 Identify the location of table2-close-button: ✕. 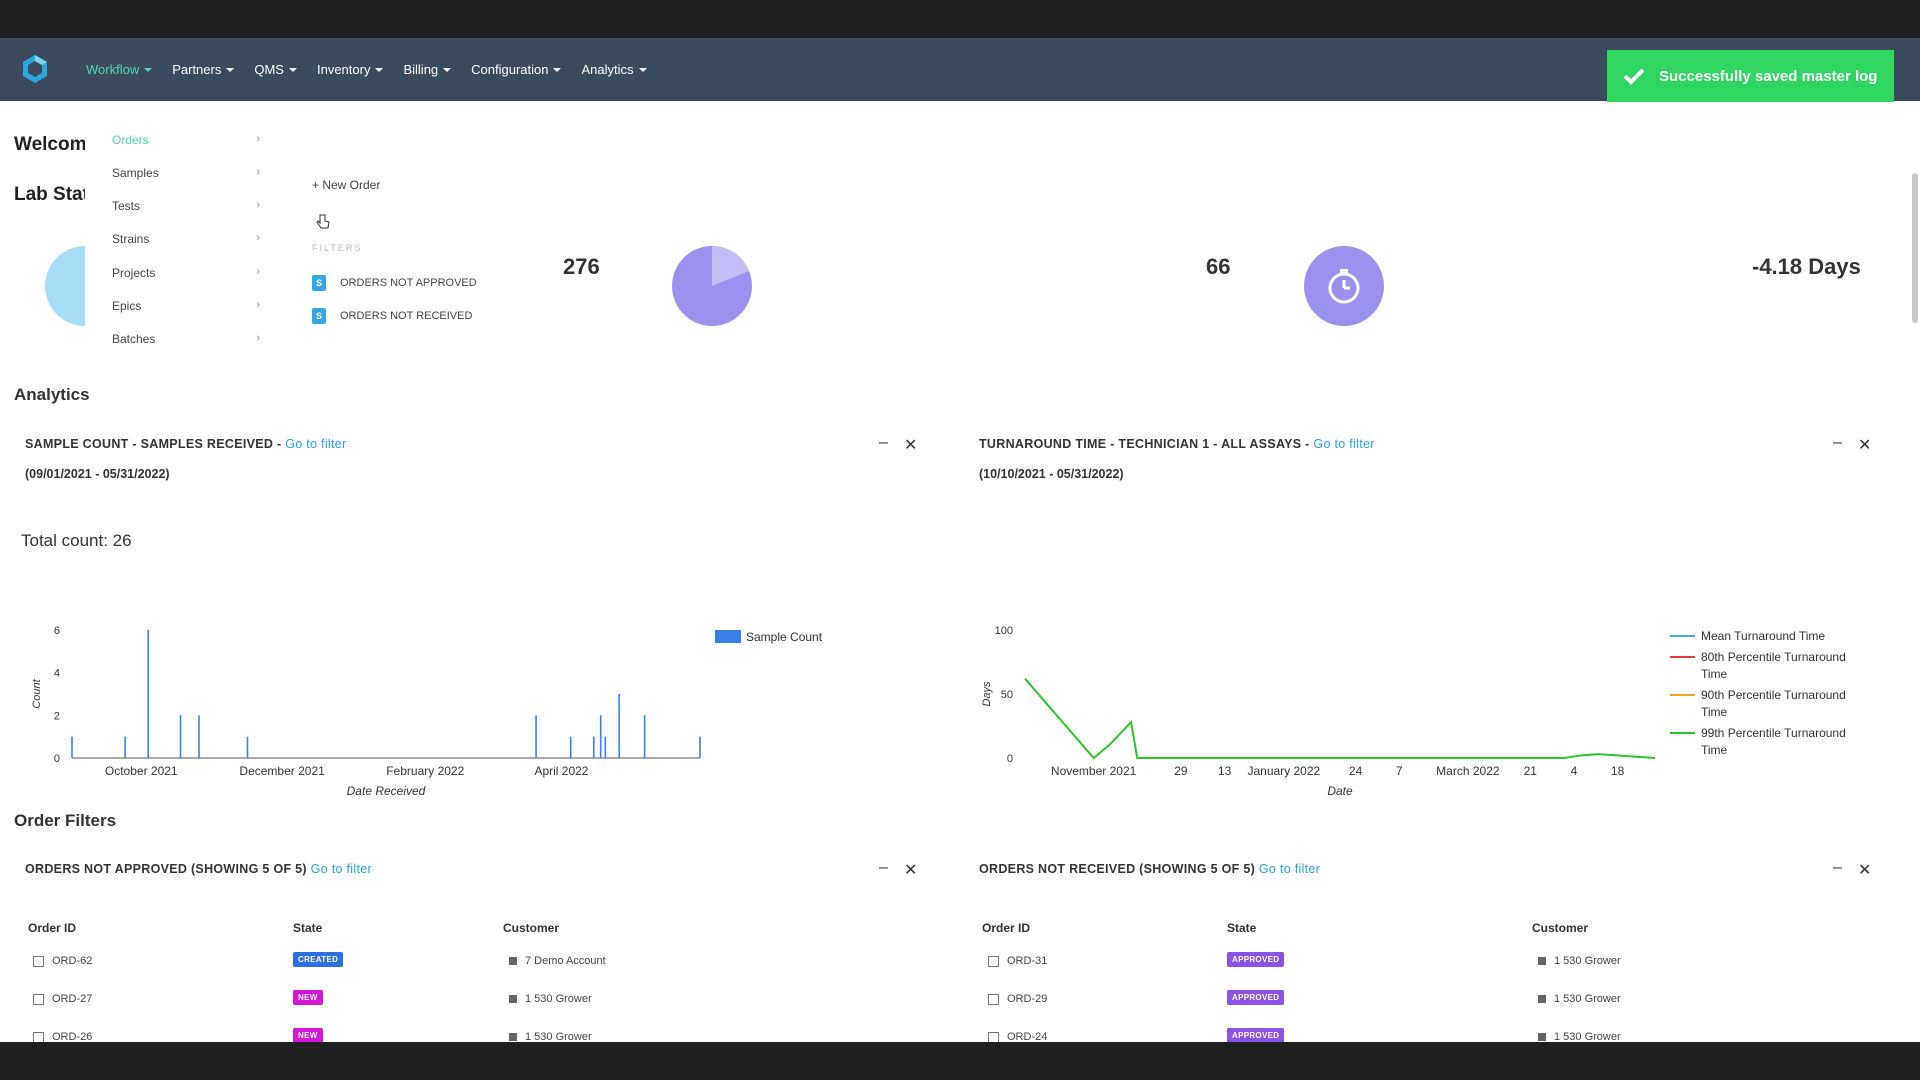
(1865, 870).